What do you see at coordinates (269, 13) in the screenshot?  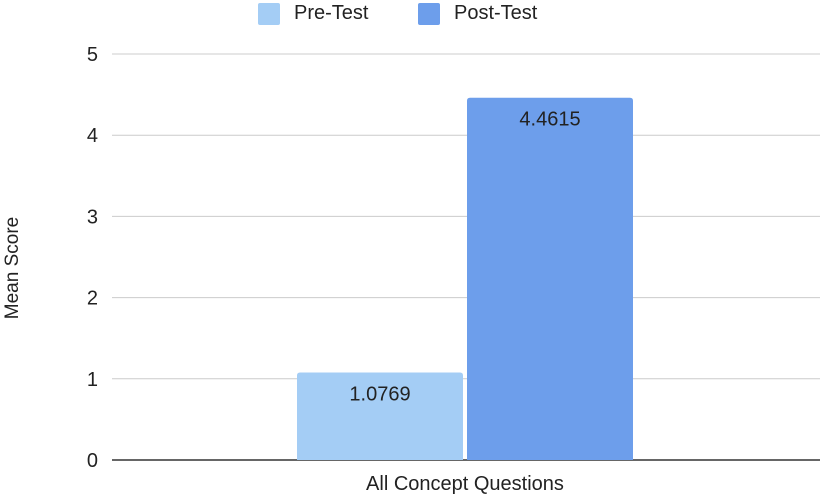 I see `legend-swatch-pre-test` at bounding box center [269, 13].